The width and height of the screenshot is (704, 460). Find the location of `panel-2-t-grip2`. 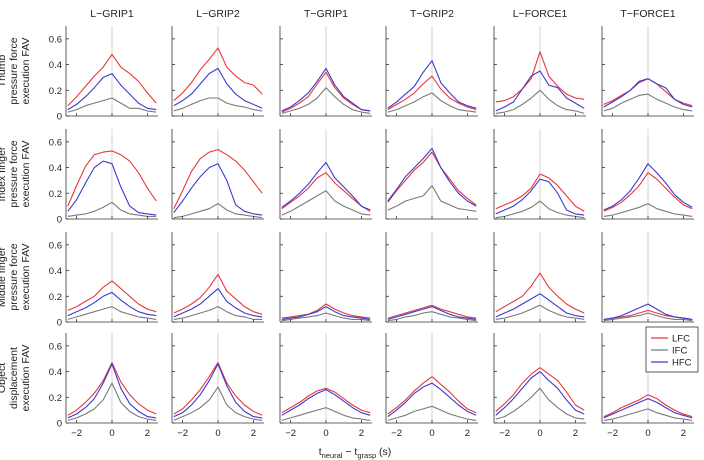

panel-2-t-grip2 is located at coordinates (431, 174).